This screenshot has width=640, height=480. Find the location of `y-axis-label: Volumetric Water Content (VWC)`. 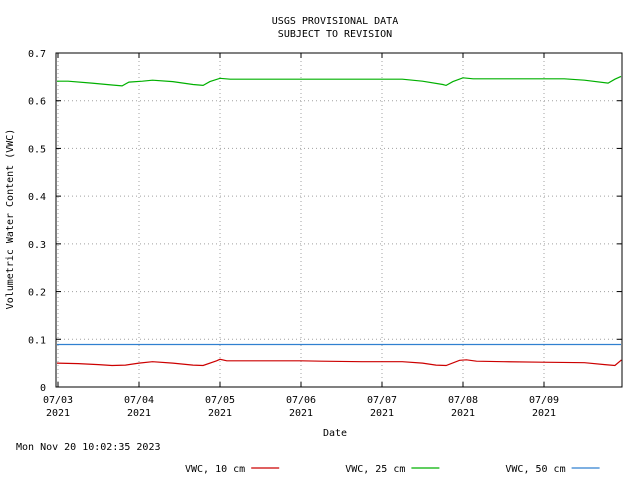

y-axis-label: Volumetric Water Content (VWC) is located at coordinates (10, 219).